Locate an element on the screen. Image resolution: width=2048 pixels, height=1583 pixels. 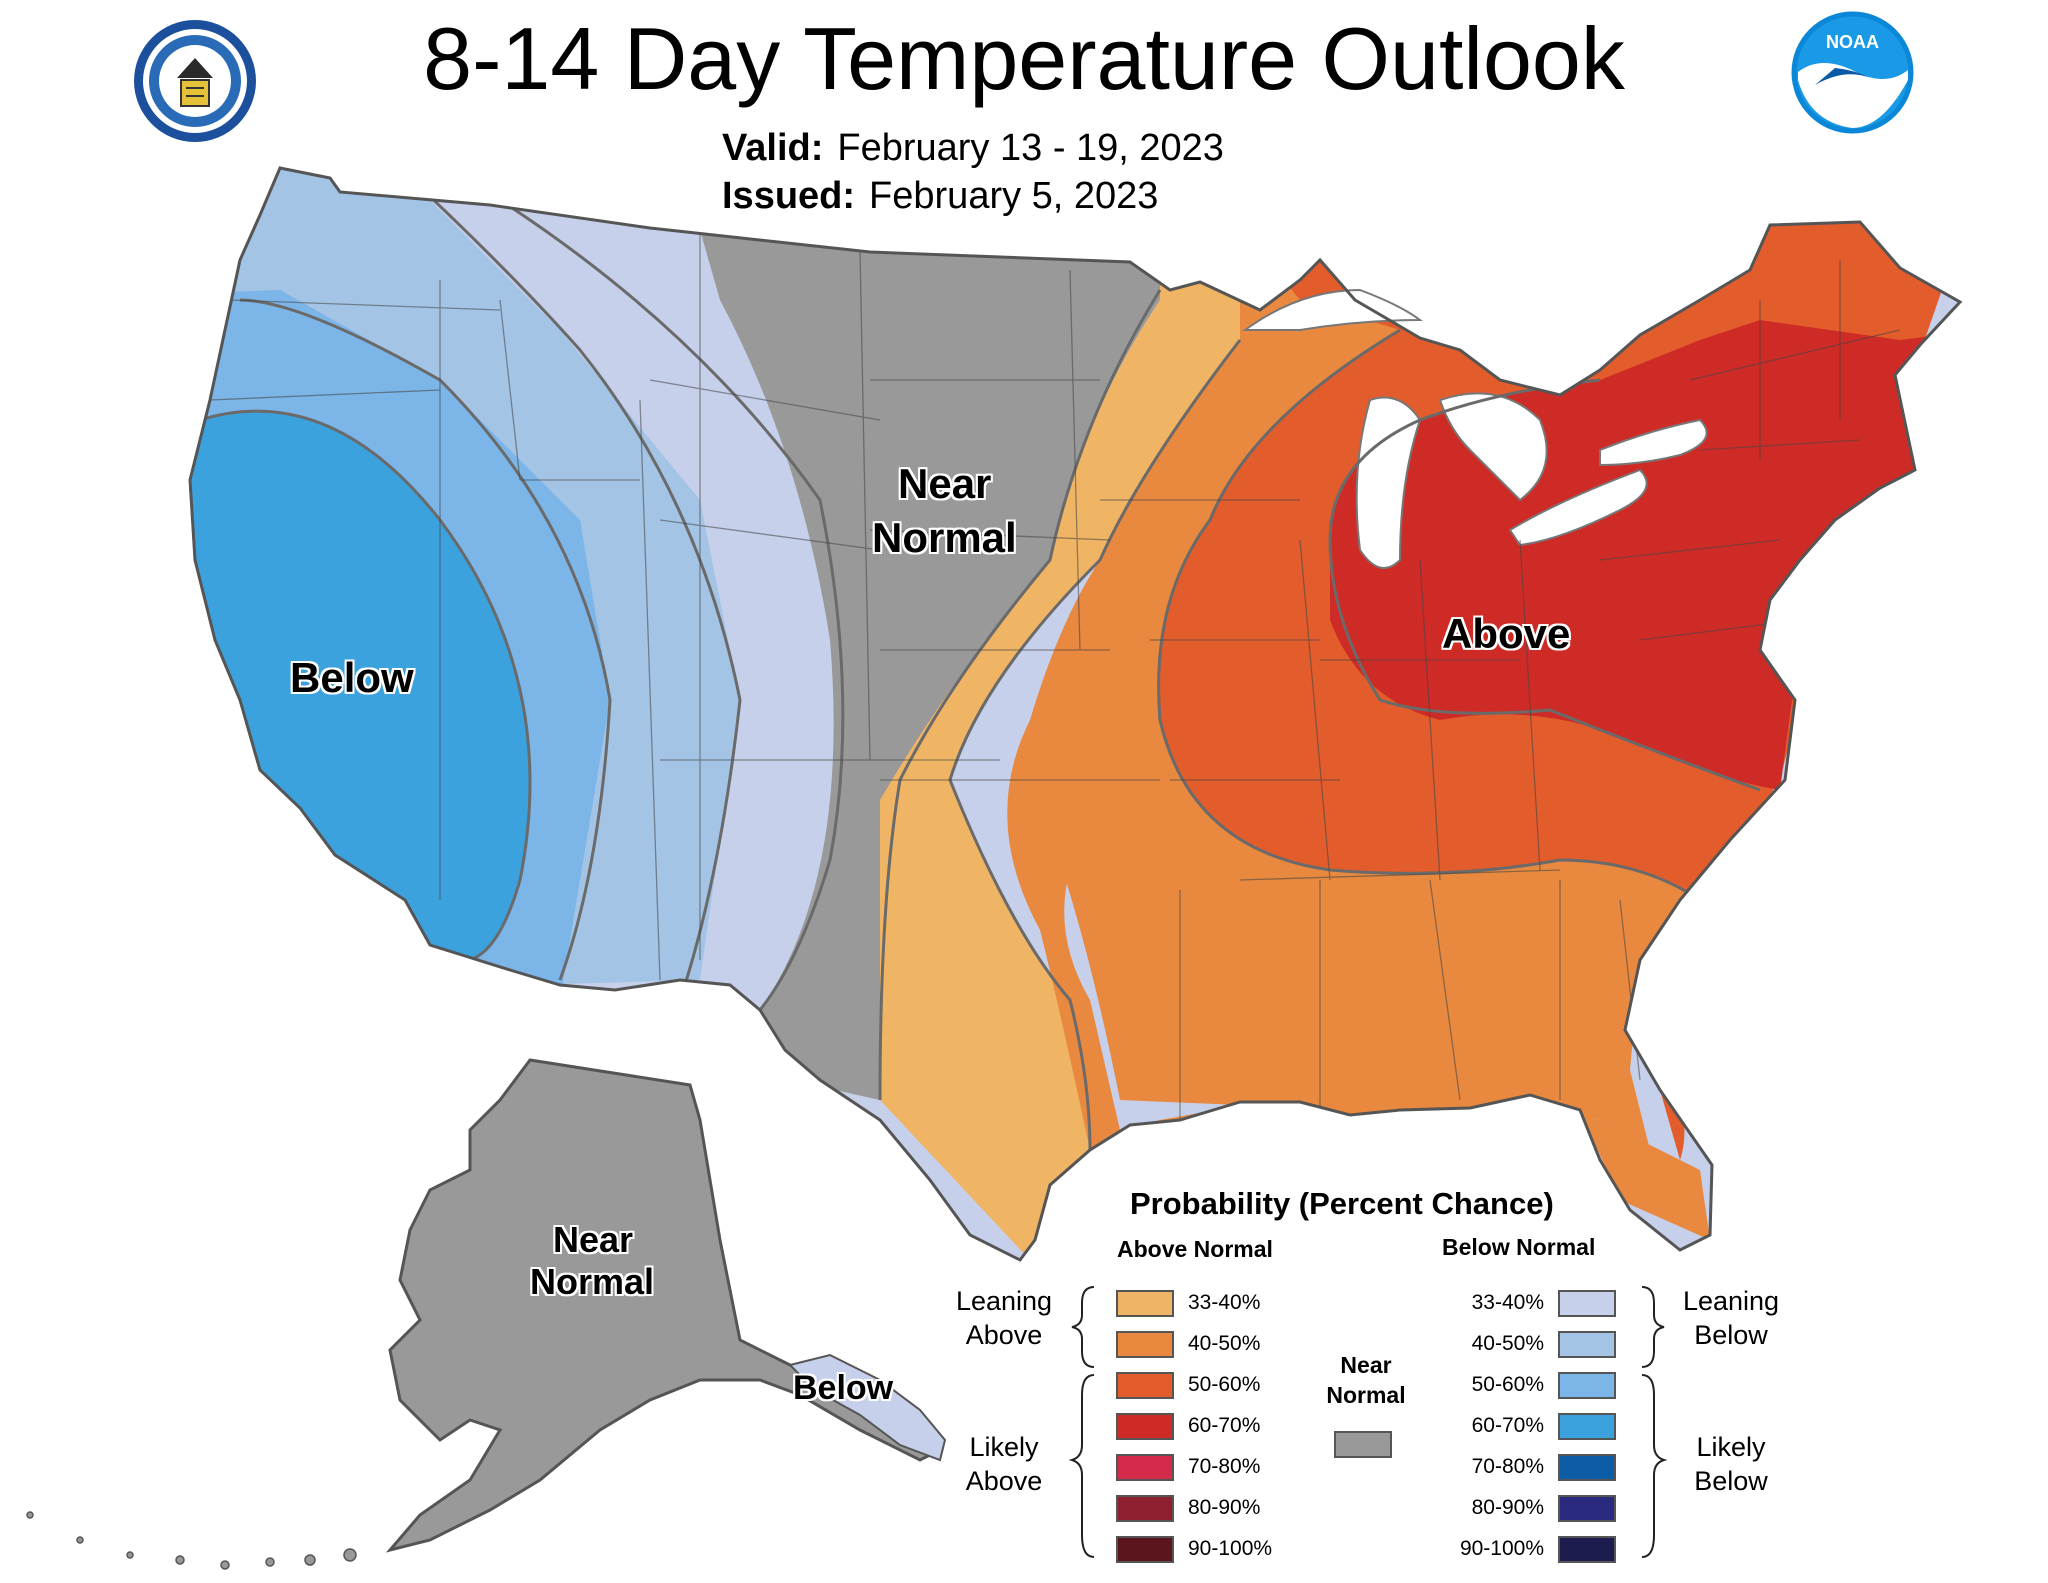
legend-below-row: 60-70% is located at coordinates (1530, 1426).